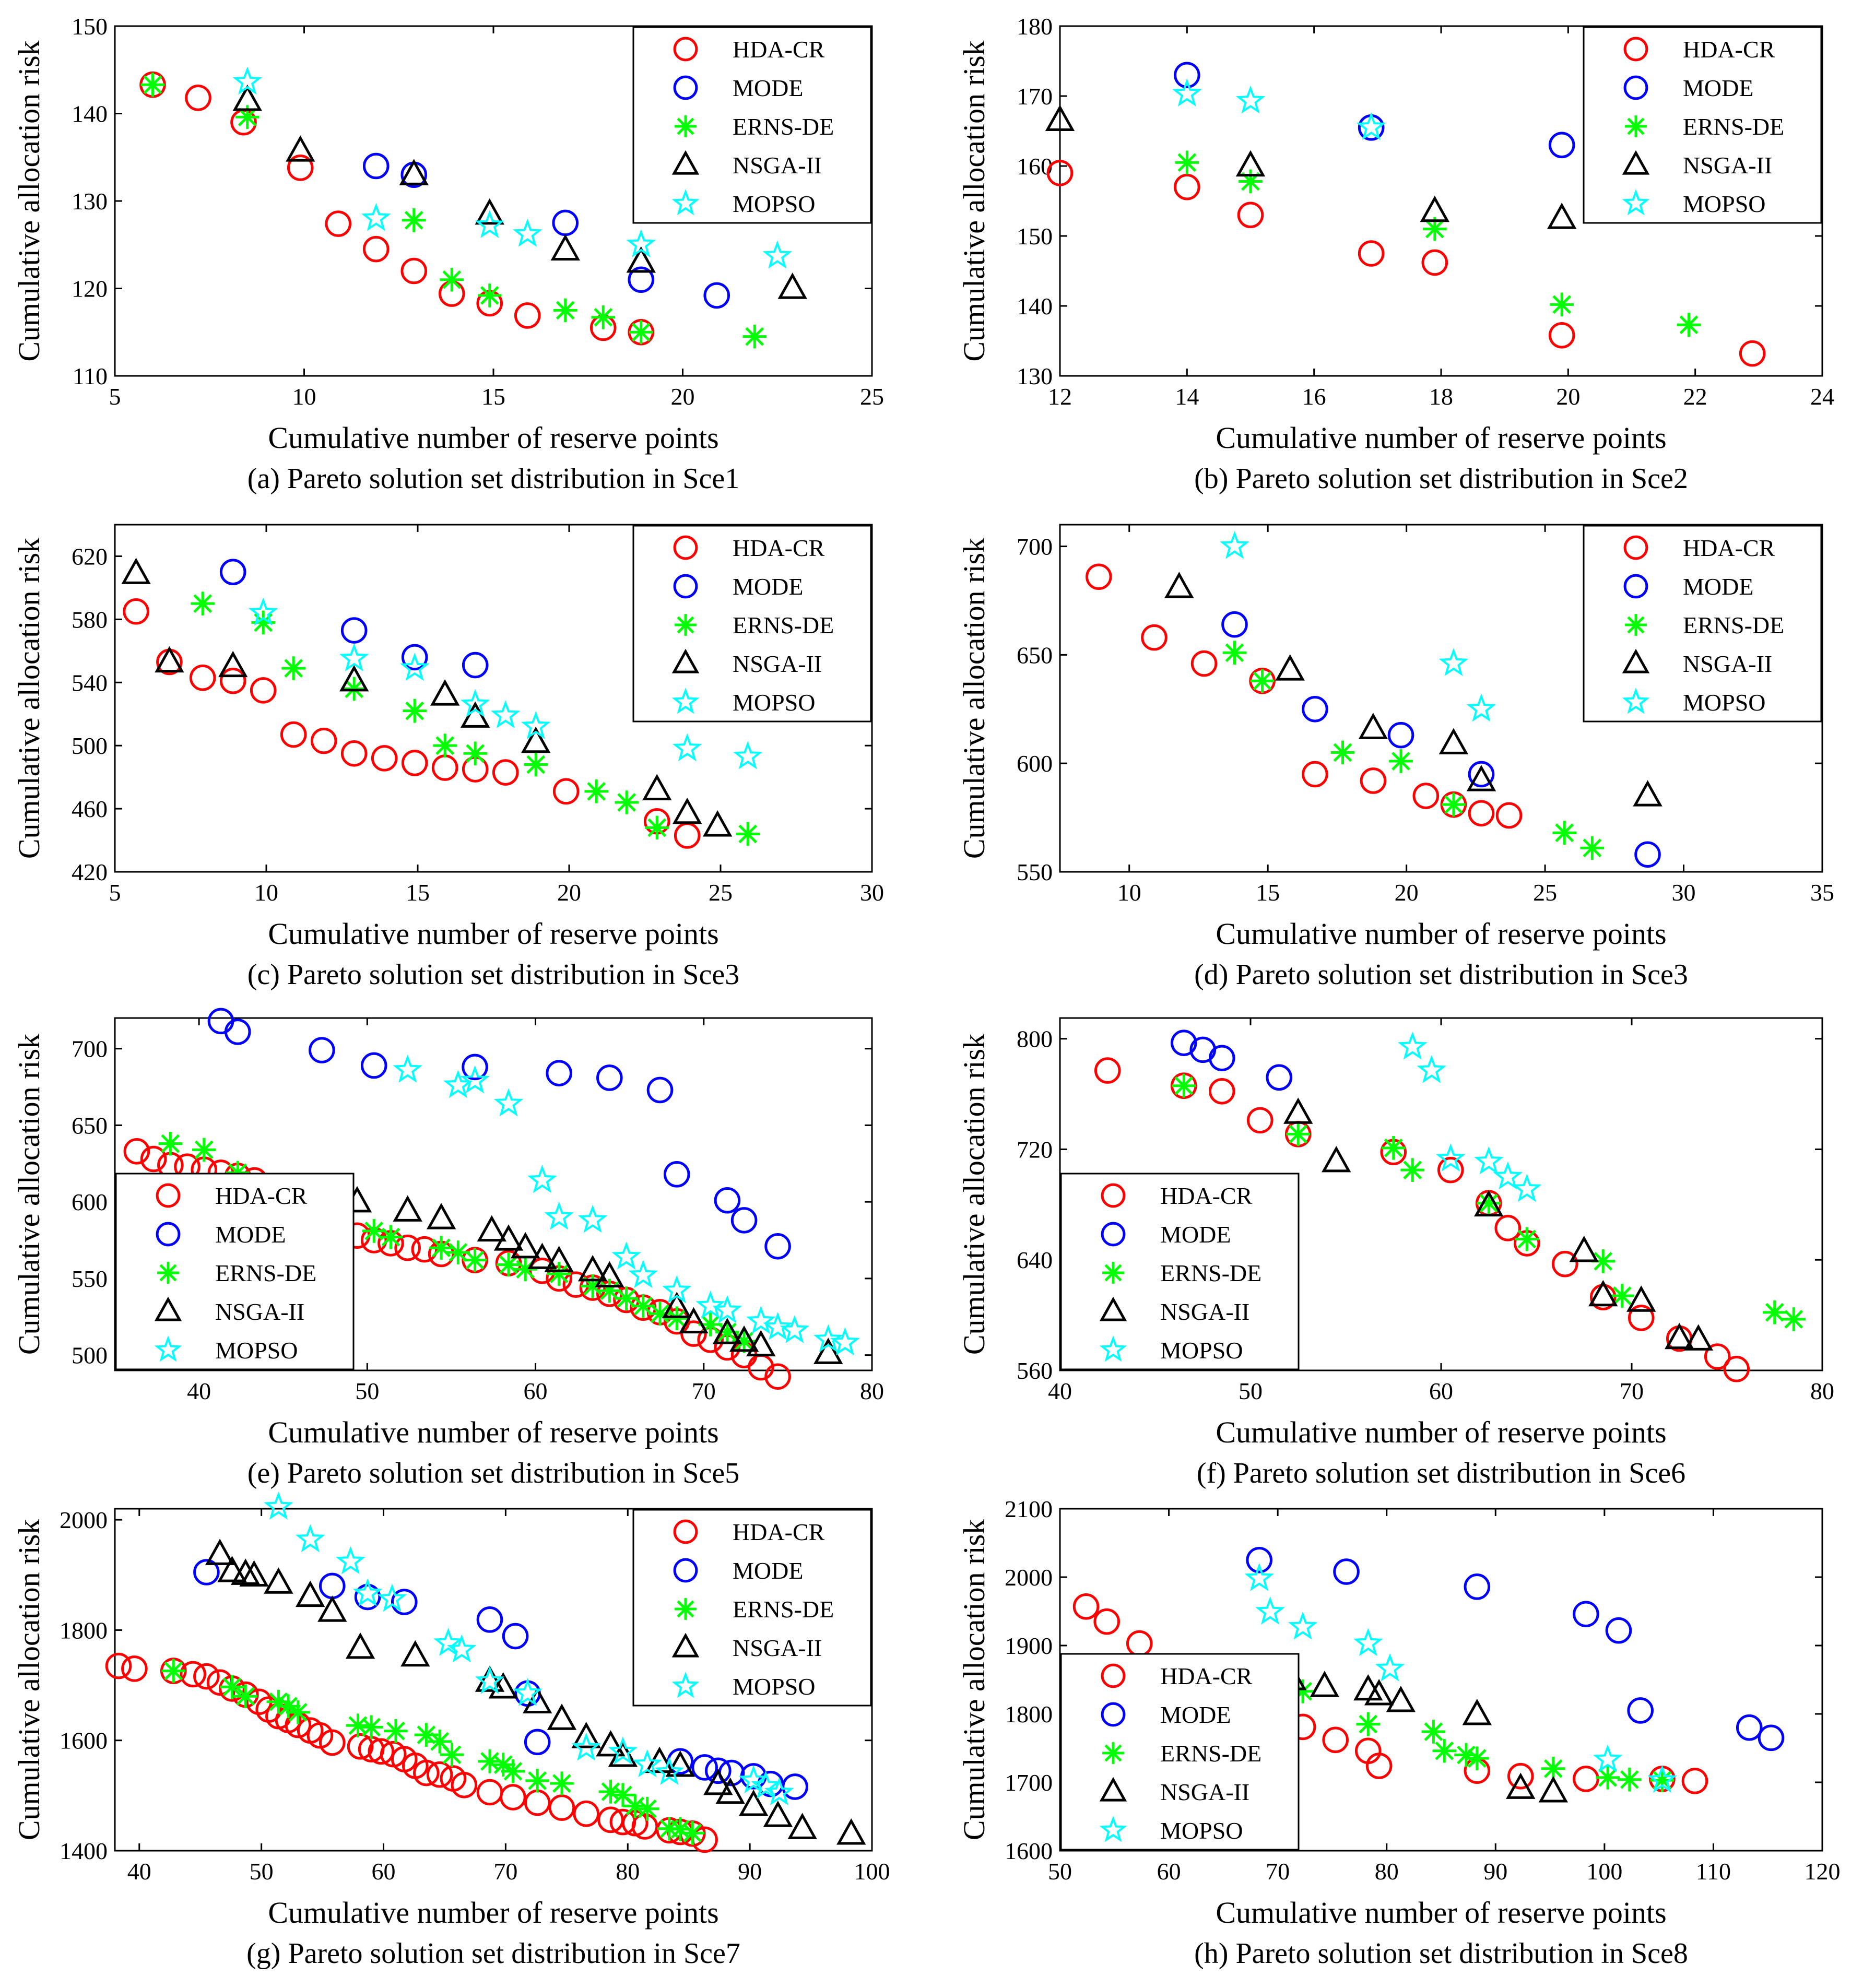 This screenshot has width=1863, height=1988. Describe the element at coordinates (1180, 1752) in the screenshot. I see `legend: HDA-CR MODE ERNS-DE NSGA-II MOPSO` at that location.